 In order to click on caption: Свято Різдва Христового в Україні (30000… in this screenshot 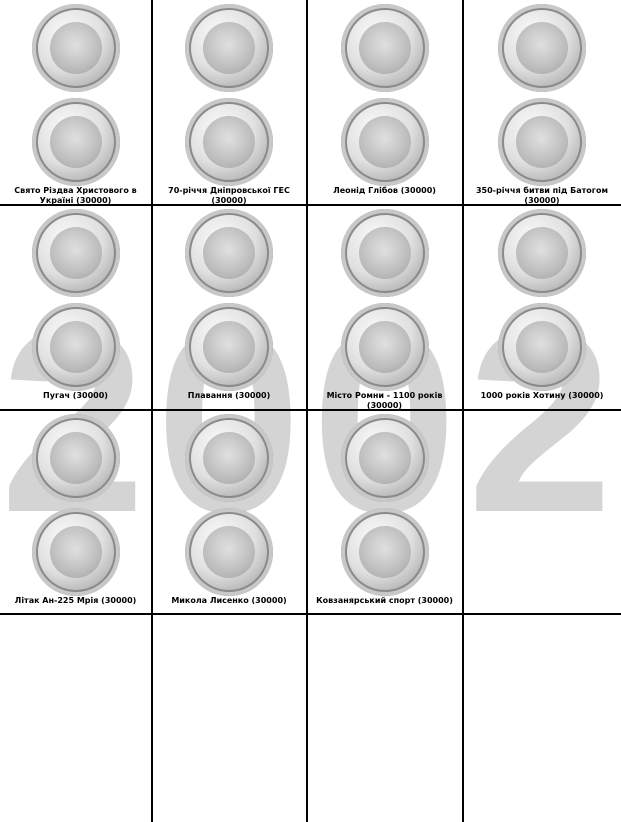, I will do `click(75, 195)`.